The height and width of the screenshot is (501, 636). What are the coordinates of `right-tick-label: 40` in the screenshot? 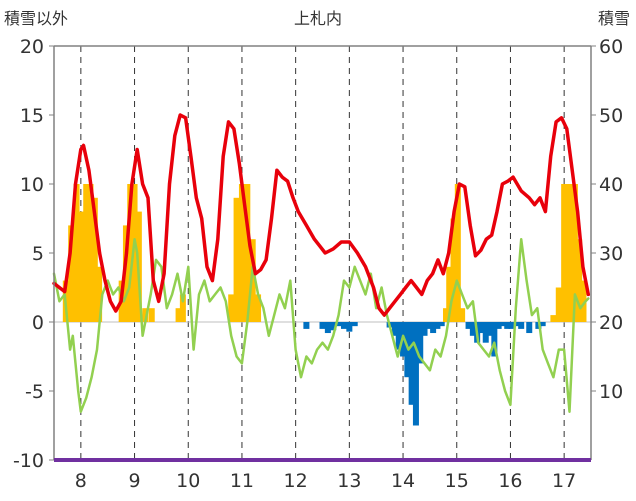 It's located at (611, 185).